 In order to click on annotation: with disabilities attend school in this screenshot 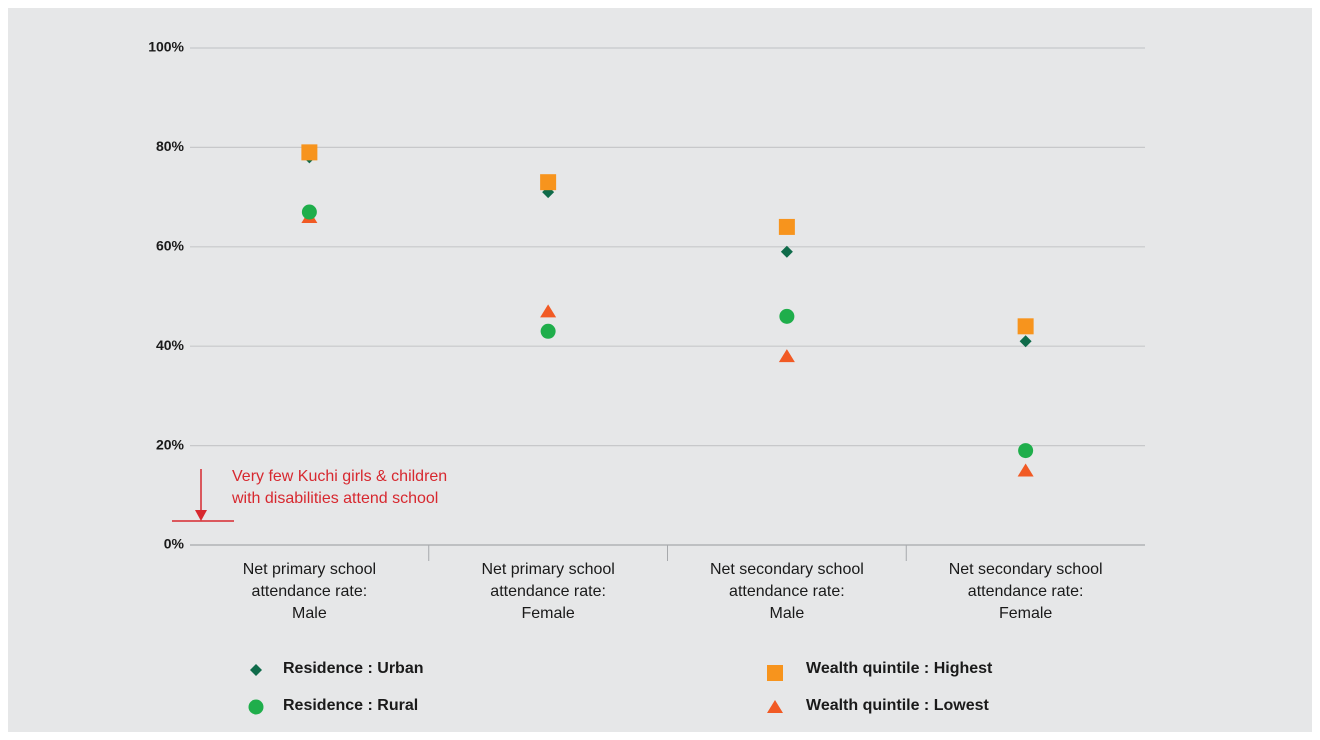, I will do `click(334, 498)`.